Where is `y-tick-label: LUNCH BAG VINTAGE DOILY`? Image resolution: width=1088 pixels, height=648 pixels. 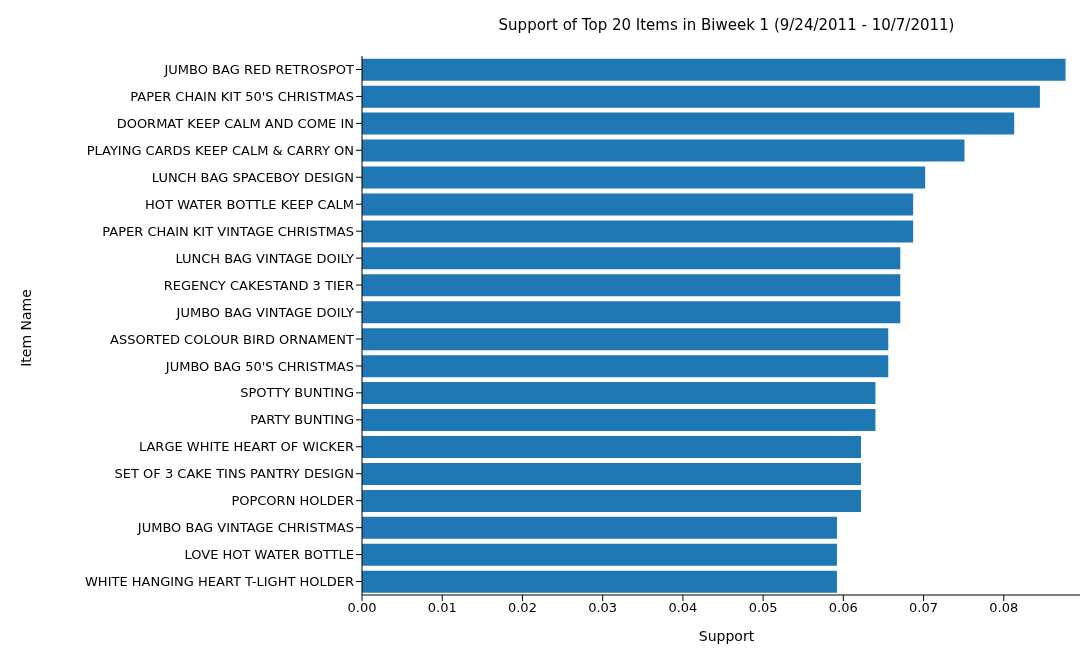
y-tick-label: LUNCH BAG VINTAGE DOILY is located at coordinates (265, 258).